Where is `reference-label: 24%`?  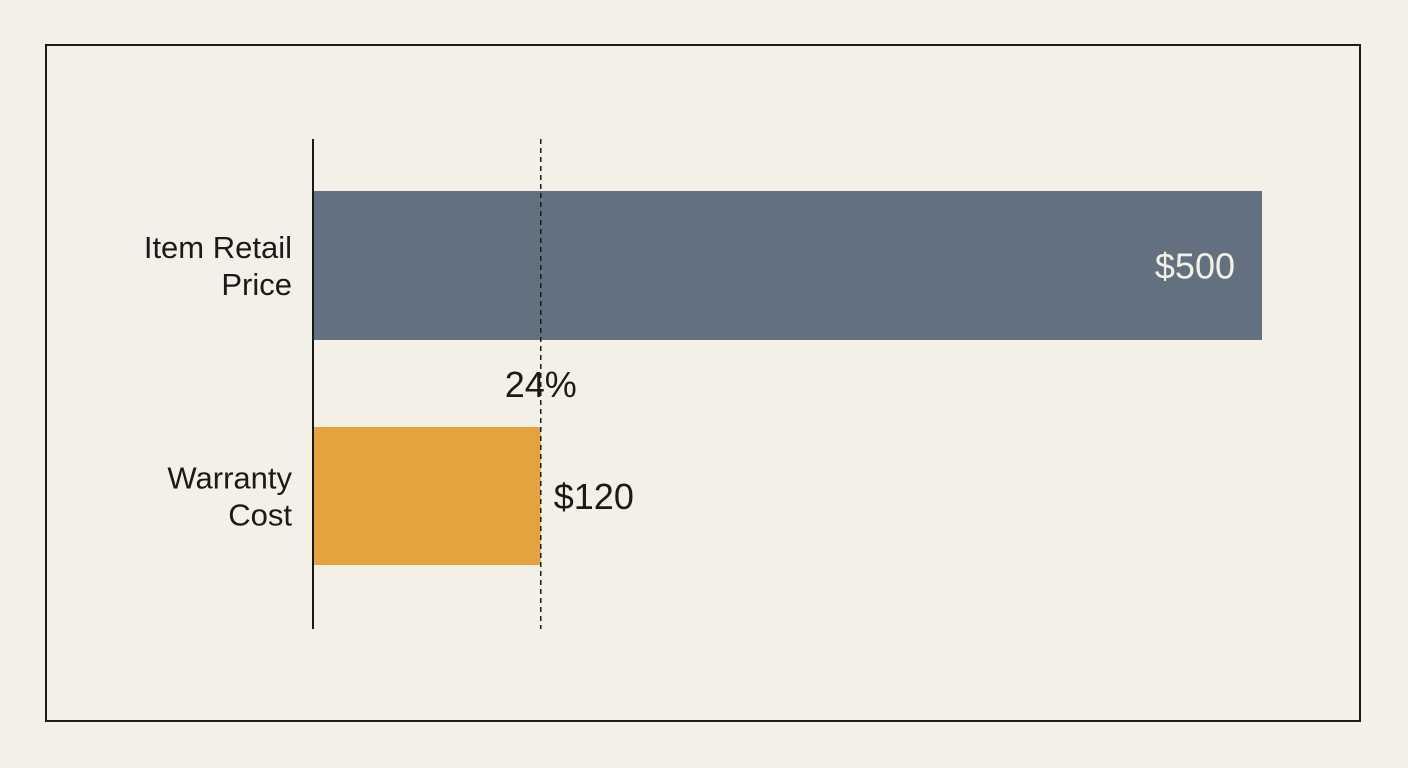
reference-label: 24% is located at coordinates (541, 384).